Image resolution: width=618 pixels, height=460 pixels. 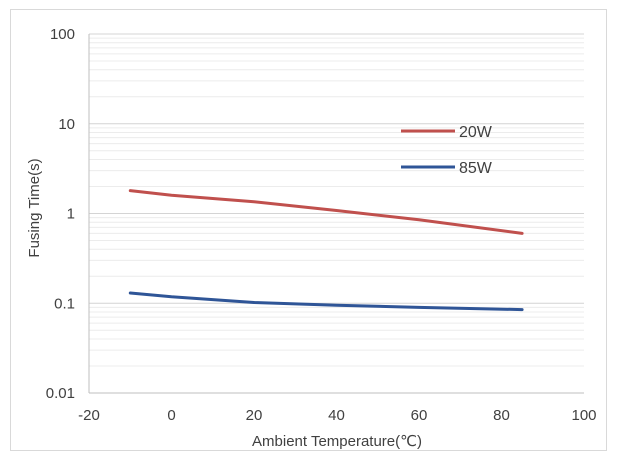 I want to click on x-tick-label: -20, so click(x=89, y=415).